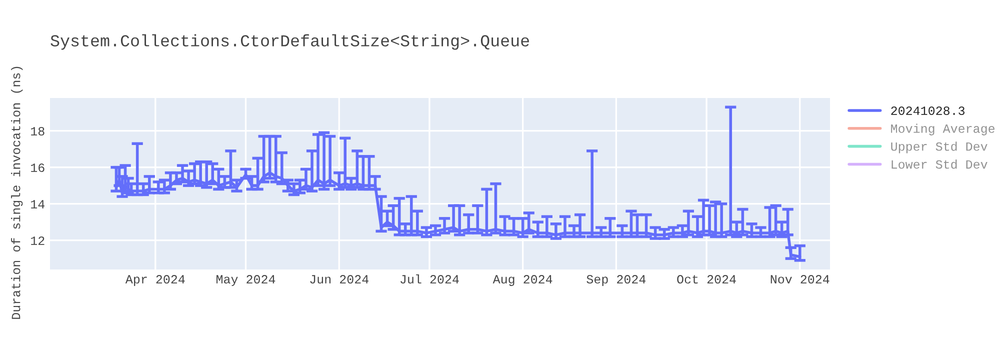 The image size is (1000, 350). Describe the element at coordinates (429, 279) in the screenshot. I see `x-tick-label: Jul 2024` at that location.